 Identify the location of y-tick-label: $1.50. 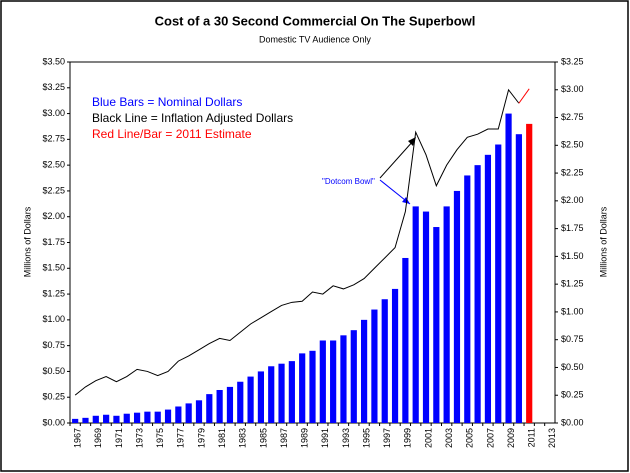
(53, 268).